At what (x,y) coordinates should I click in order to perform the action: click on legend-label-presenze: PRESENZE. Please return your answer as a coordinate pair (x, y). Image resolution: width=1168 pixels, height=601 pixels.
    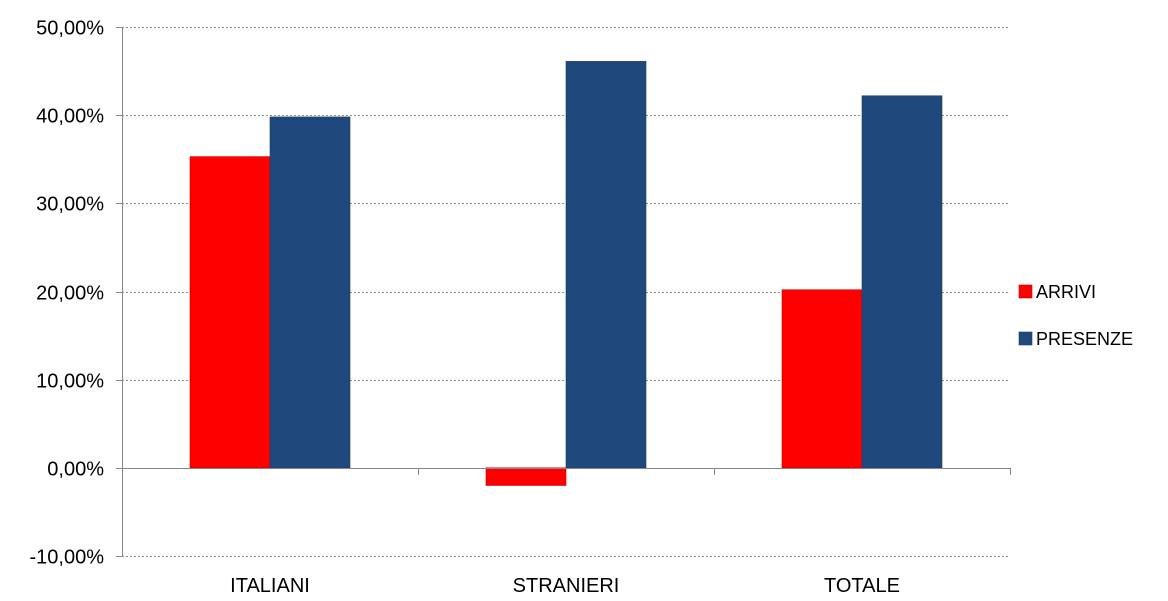
    Looking at the image, I should click on (1084, 339).